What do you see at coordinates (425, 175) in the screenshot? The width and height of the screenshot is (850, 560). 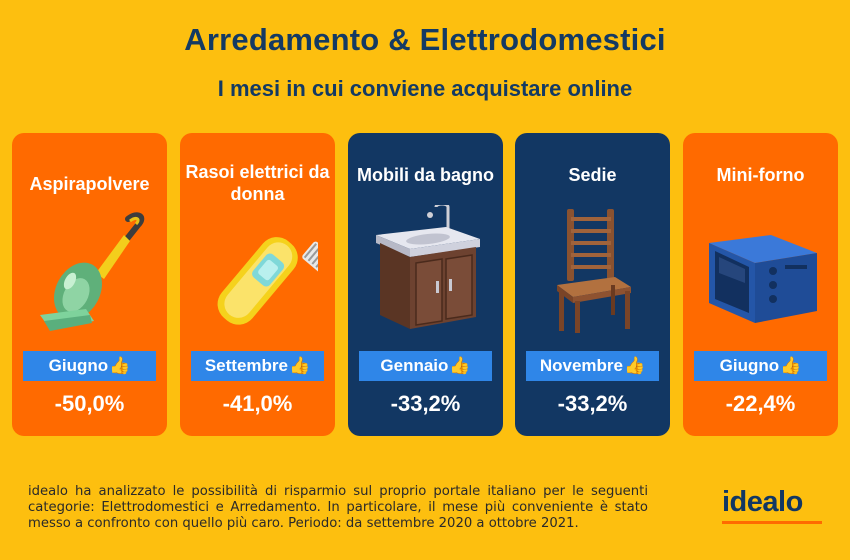 I see `product-name: Mobili da bagno` at bounding box center [425, 175].